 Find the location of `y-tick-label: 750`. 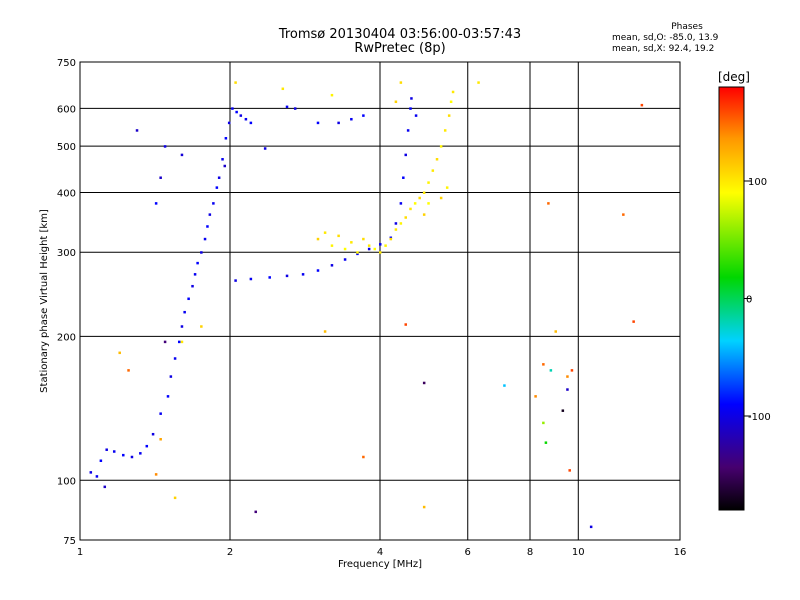

y-tick-label: 750 is located at coordinates (66, 63).